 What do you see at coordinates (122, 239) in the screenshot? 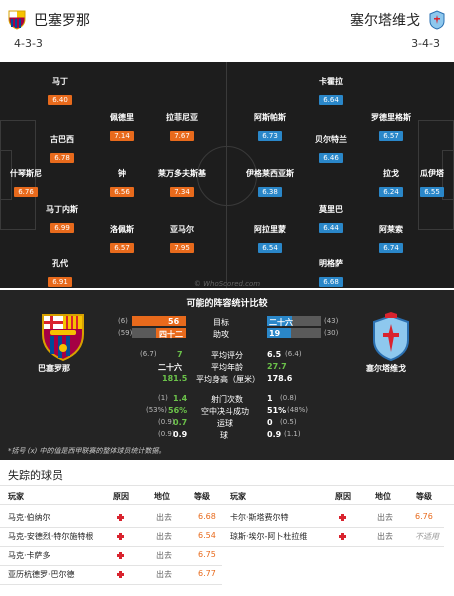
I see `home-player: 洛佩斯 6.57` at bounding box center [122, 239].